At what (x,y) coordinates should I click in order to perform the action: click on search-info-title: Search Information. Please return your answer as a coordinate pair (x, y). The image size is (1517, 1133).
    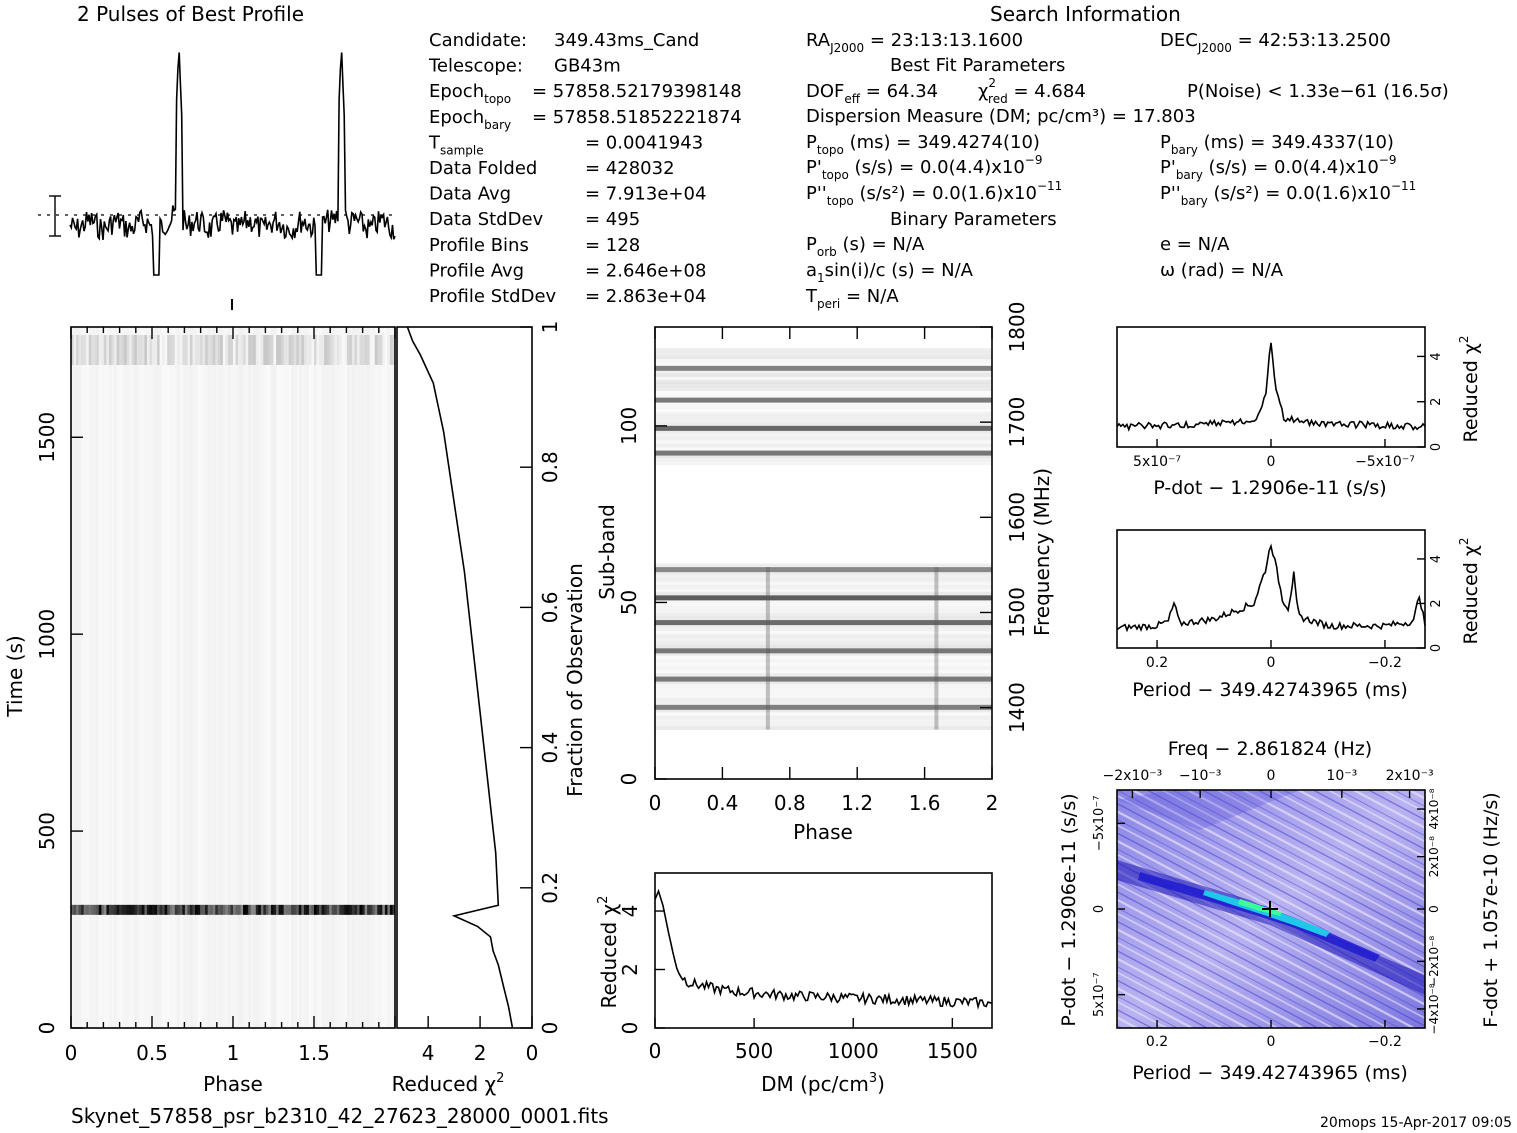
    Looking at the image, I should click on (1085, 14).